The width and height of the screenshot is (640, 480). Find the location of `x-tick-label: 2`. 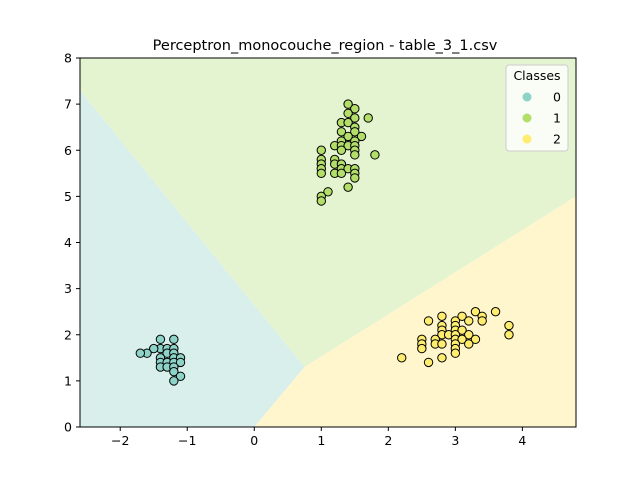

x-tick-label: 2 is located at coordinates (388, 440).